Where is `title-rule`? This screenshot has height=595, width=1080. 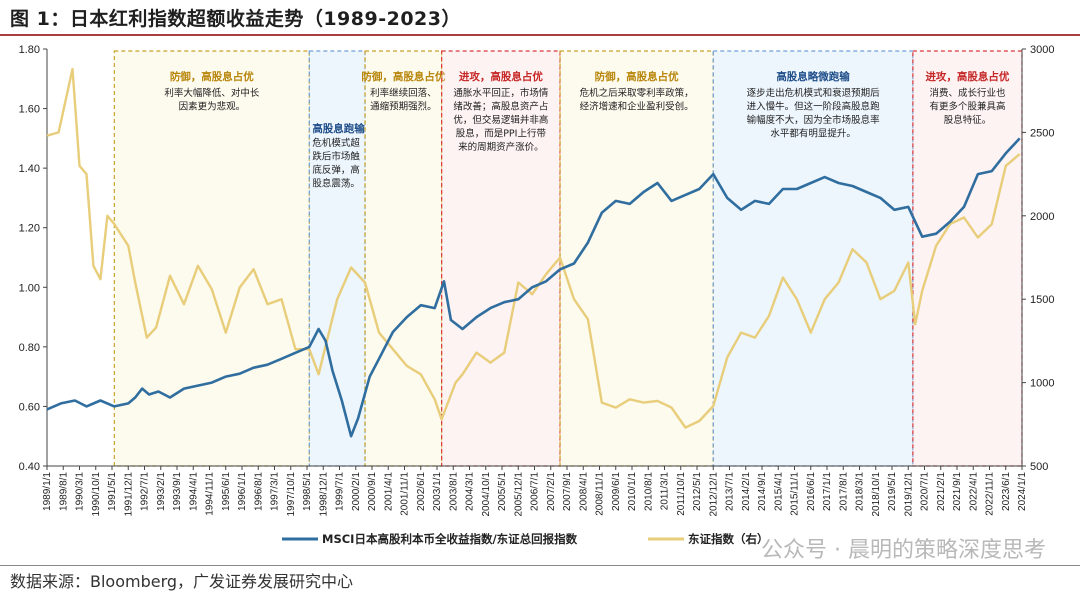 title-rule is located at coordinates (540, 35).